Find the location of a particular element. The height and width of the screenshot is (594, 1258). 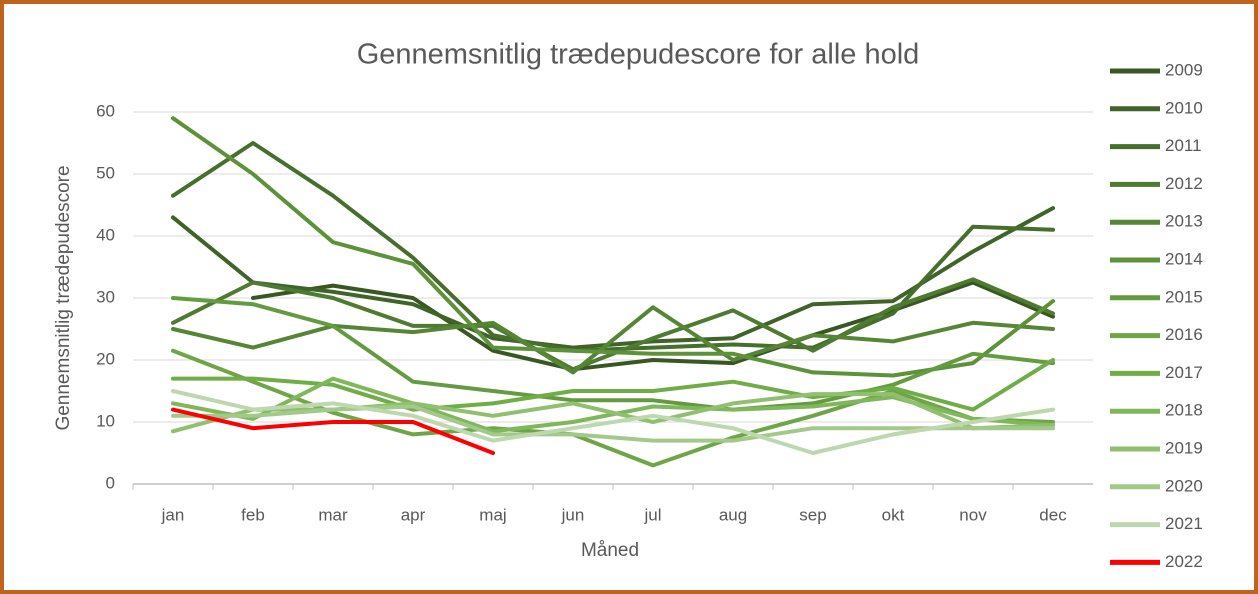

y-axis-label: Gennemsnitlig trædepudescore is located at coordinates (63, 297).